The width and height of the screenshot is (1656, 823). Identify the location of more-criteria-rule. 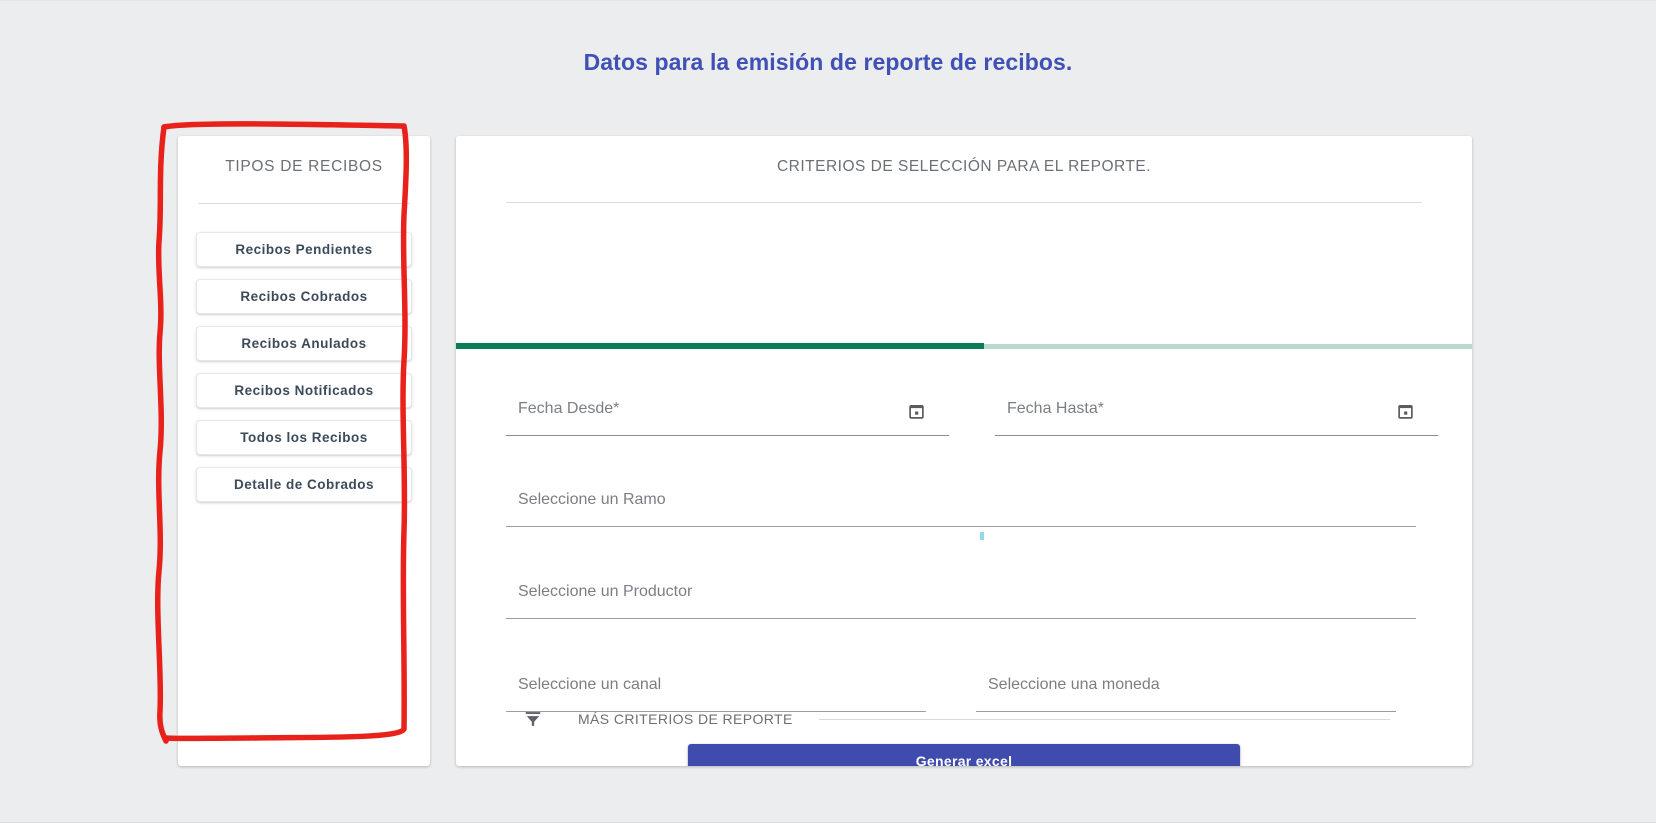
(1104, 719).